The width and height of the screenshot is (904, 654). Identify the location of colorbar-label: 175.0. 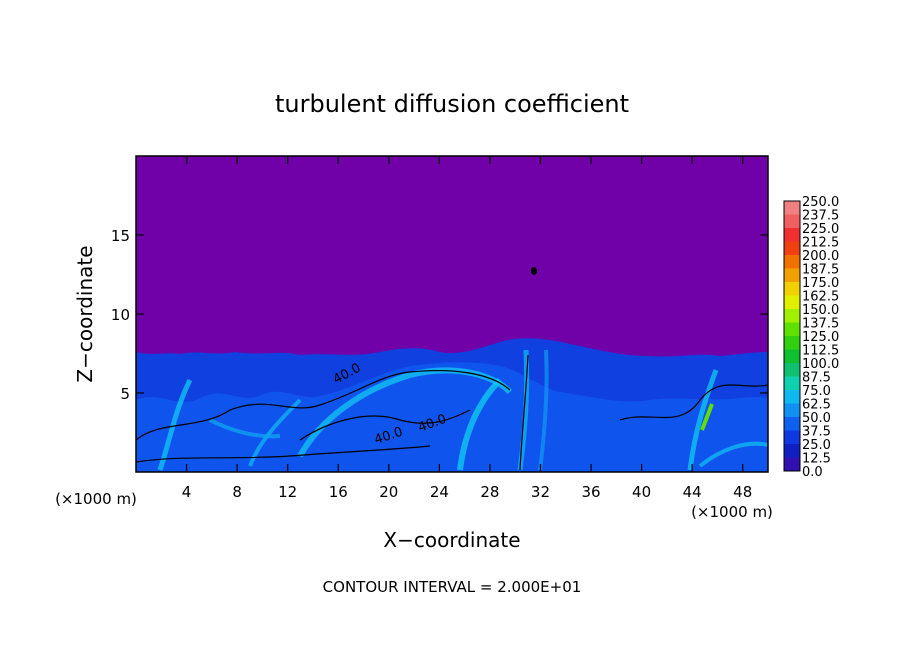
(820, 283).